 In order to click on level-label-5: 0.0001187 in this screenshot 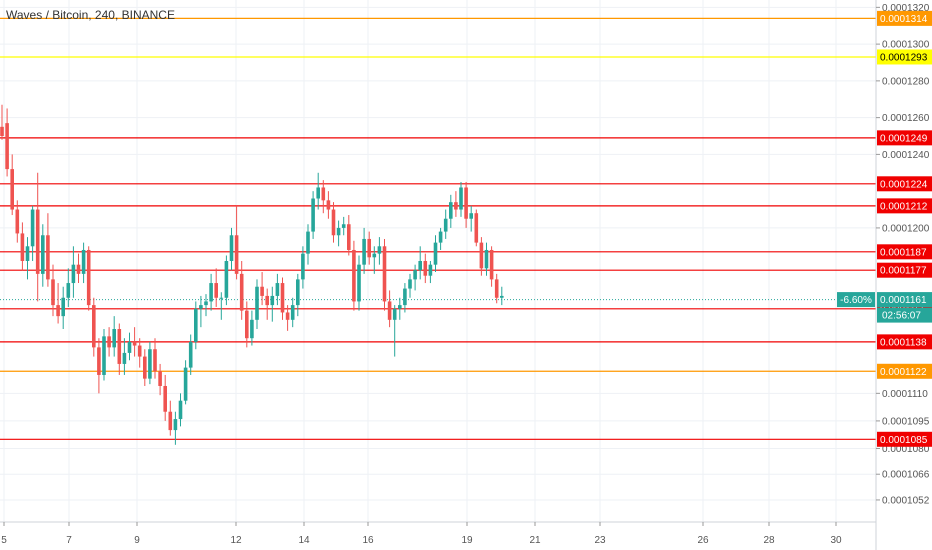, I will do `click(903, 252)`.